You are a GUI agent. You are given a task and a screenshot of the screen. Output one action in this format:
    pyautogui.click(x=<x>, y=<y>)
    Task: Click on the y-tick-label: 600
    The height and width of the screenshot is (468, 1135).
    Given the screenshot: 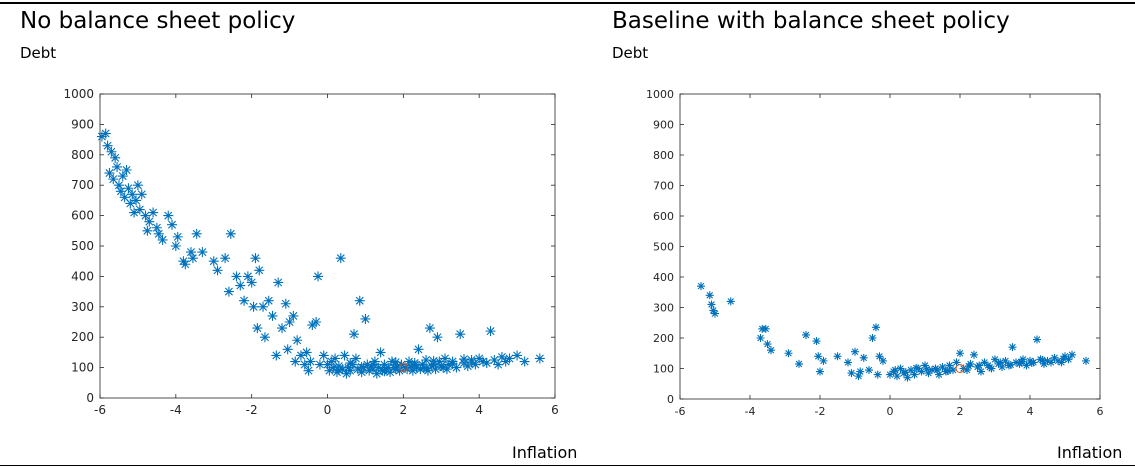 What is the action you would take?
    pyautogui.click(x=663, y=216)
    